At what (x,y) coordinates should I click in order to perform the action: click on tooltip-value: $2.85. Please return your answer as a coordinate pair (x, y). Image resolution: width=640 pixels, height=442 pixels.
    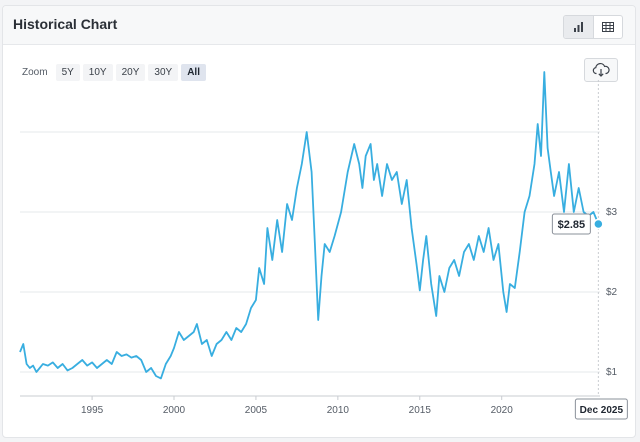
    Looking at the image, I should click on (572, 225).